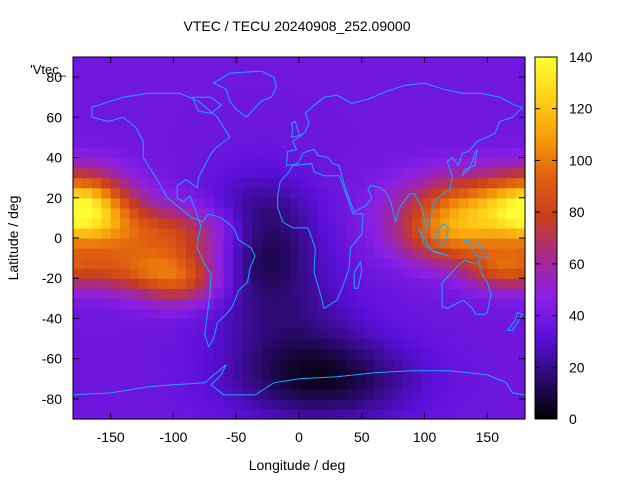 The height and width of the screenshot is (480, 640). What do you see at coordinates (48, 69) in the screenshot?
I see `key-label: 'Vtec_` at bounding box center [48, 69].